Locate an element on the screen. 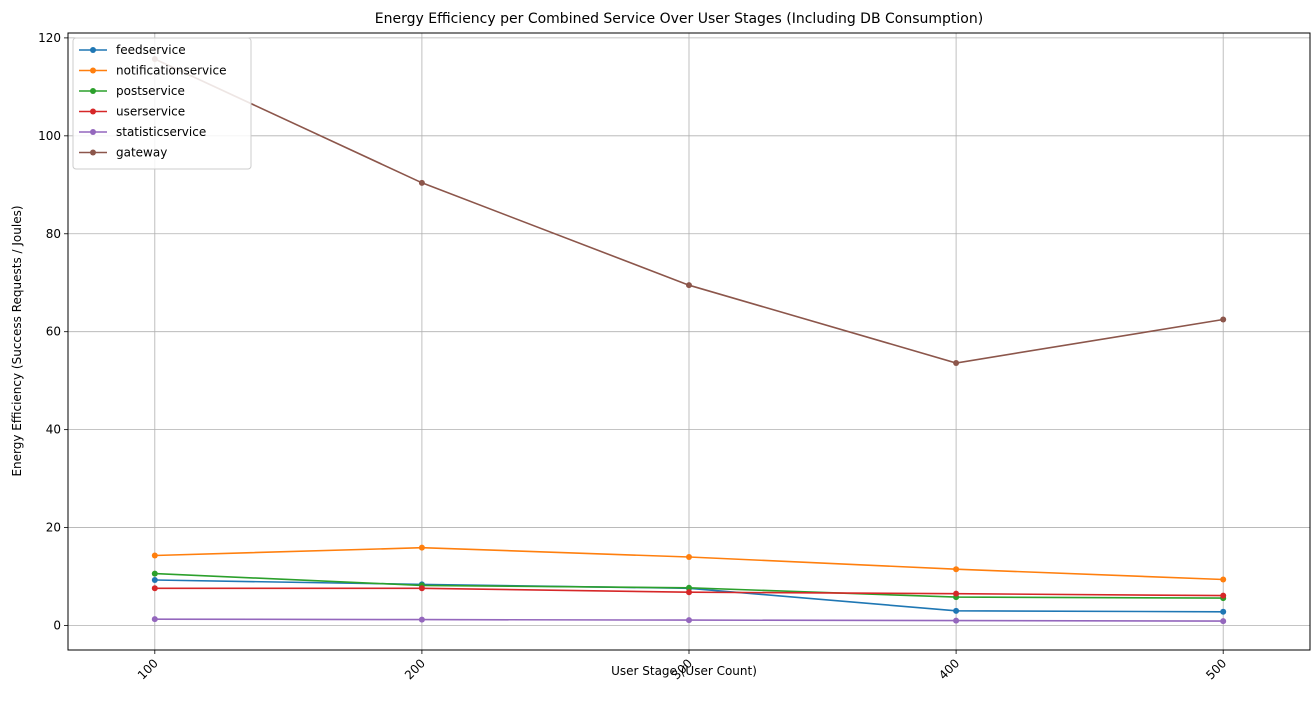 The width and height of the screenshot is (1315, 716). legend-item: notificationservice is located at coordinates (152, 71).